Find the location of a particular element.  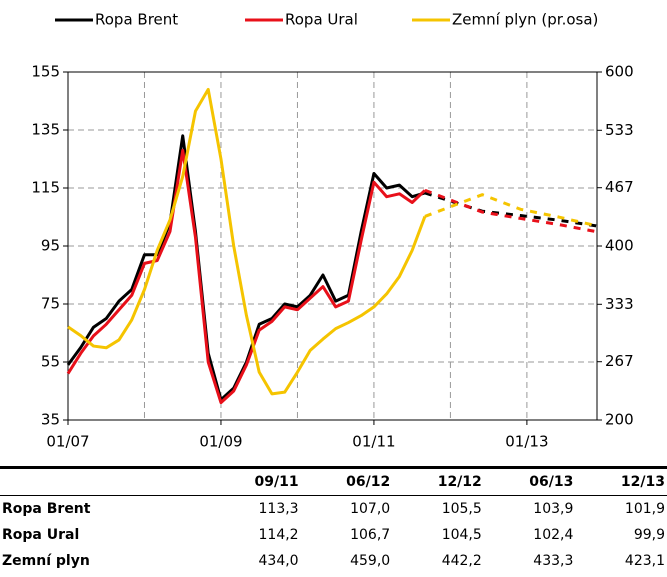

x-tick-label: 01/13 is located at coordinates (526, 442).